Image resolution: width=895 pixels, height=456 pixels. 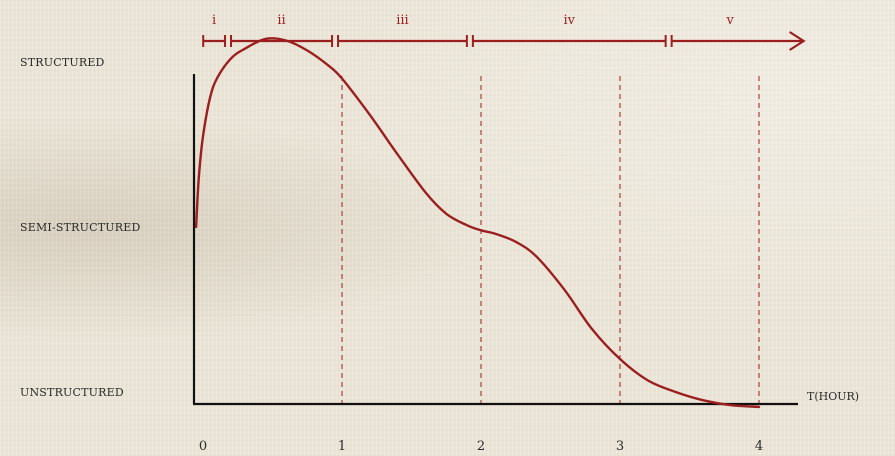 What do you see at coordinates (342, 446) in the screenshot?
I see `x-tick-label-1: 1` at bounding box center [342, 446].